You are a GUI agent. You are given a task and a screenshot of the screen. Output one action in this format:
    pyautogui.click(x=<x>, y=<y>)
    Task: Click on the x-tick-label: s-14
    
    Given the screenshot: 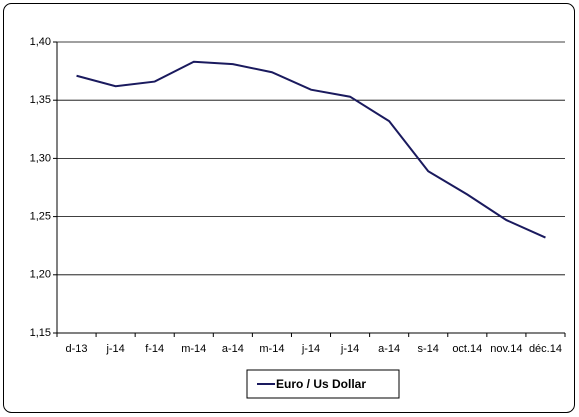 What is the action you would take?
    pyautogui.click(x=428, y=349)
    